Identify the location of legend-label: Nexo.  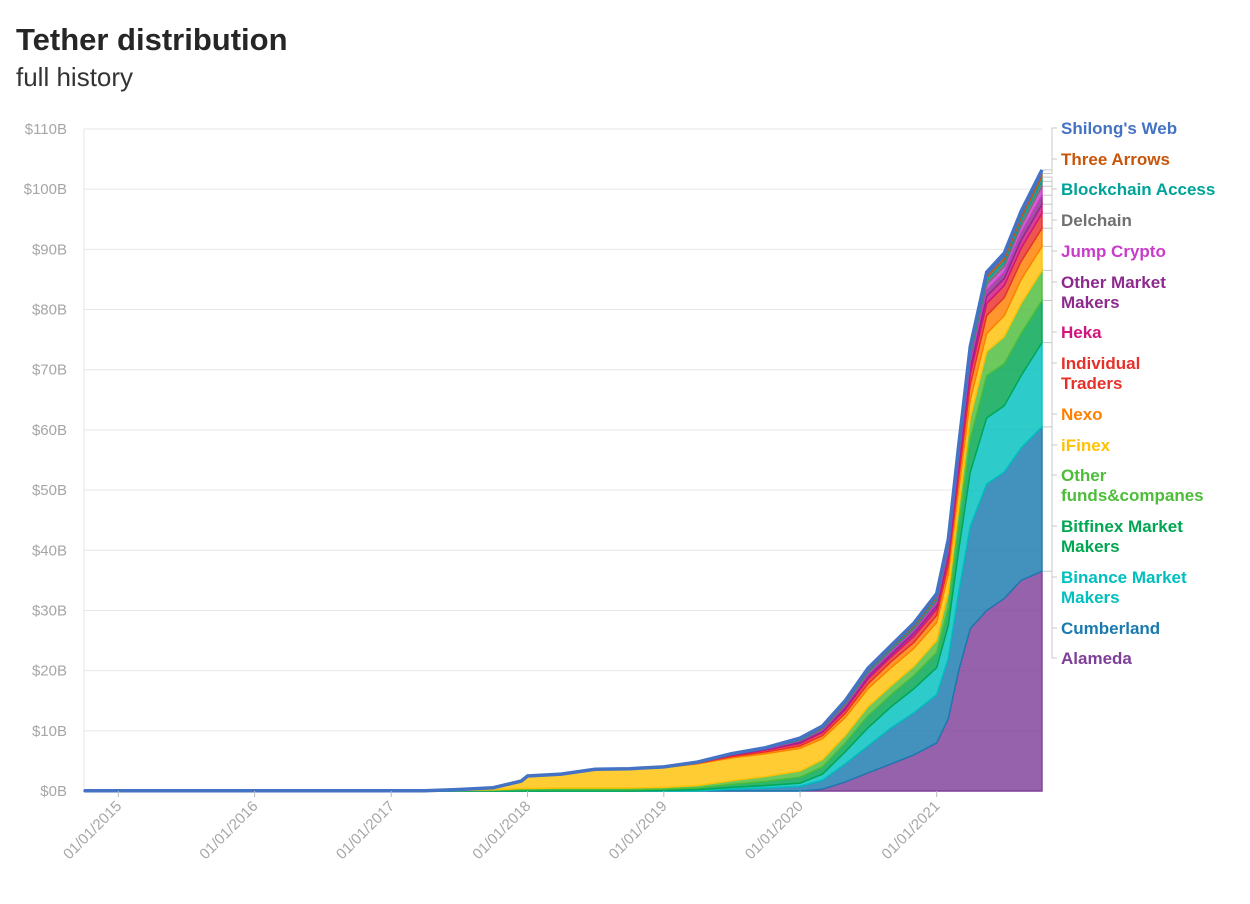
(1082, 414).